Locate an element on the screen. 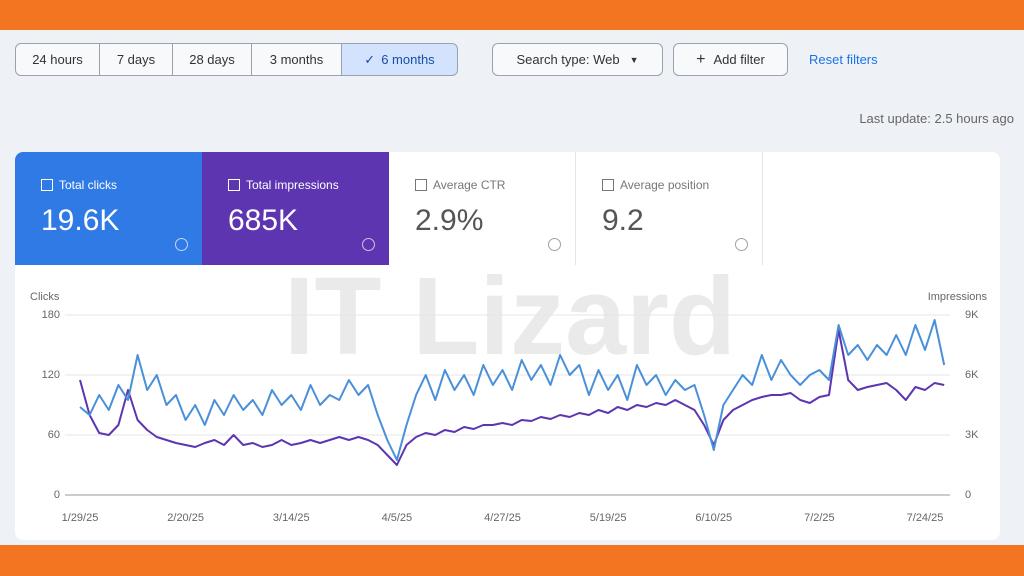  x-tick-label: 2/20/25 is located at coordinates (185, 518).